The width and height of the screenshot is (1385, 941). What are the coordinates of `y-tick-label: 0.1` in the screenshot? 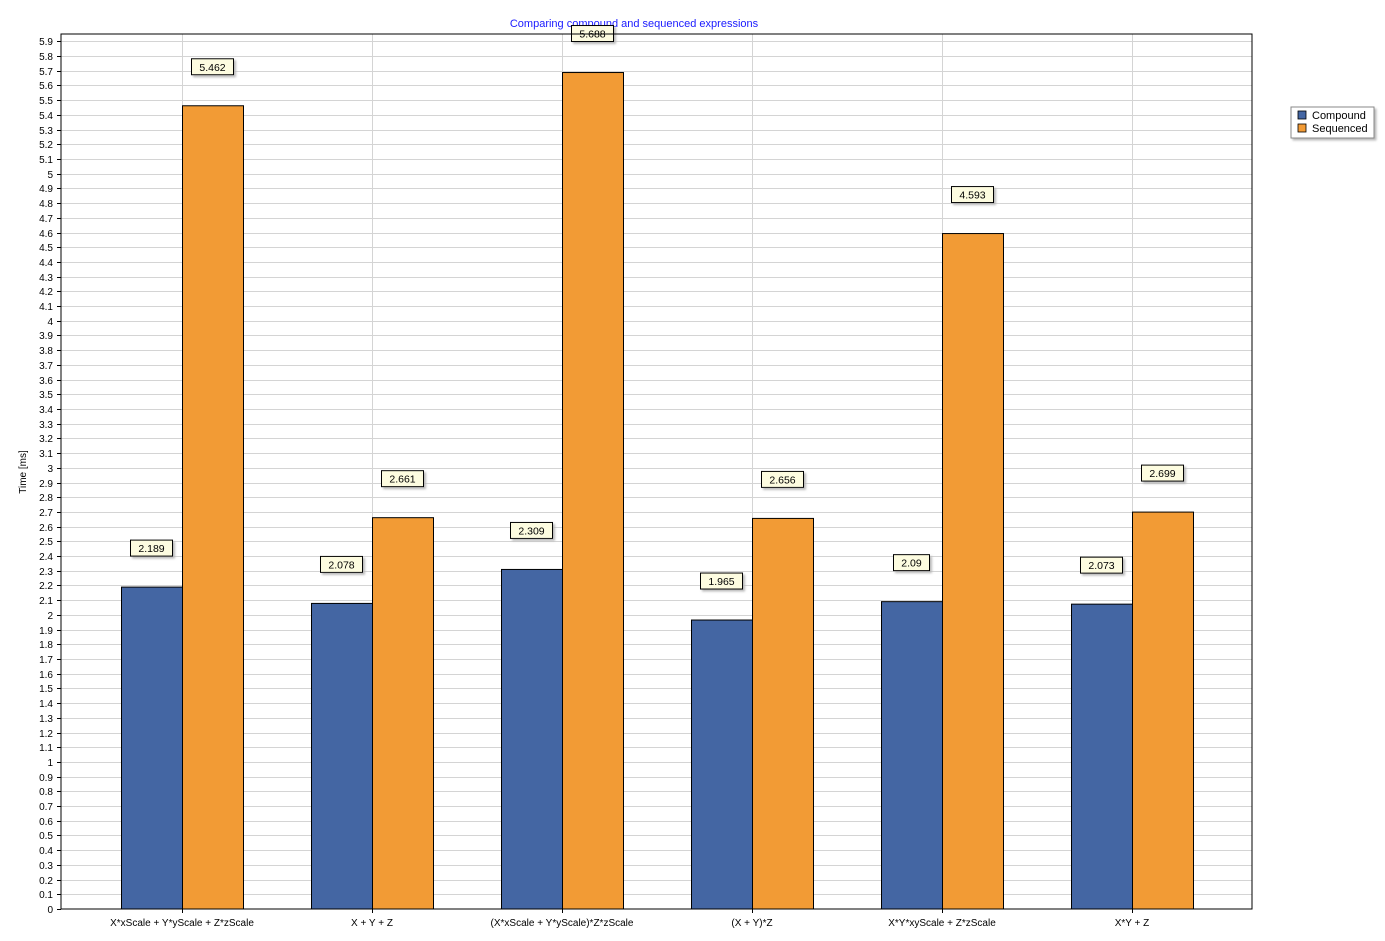 It's located at (46, 895).